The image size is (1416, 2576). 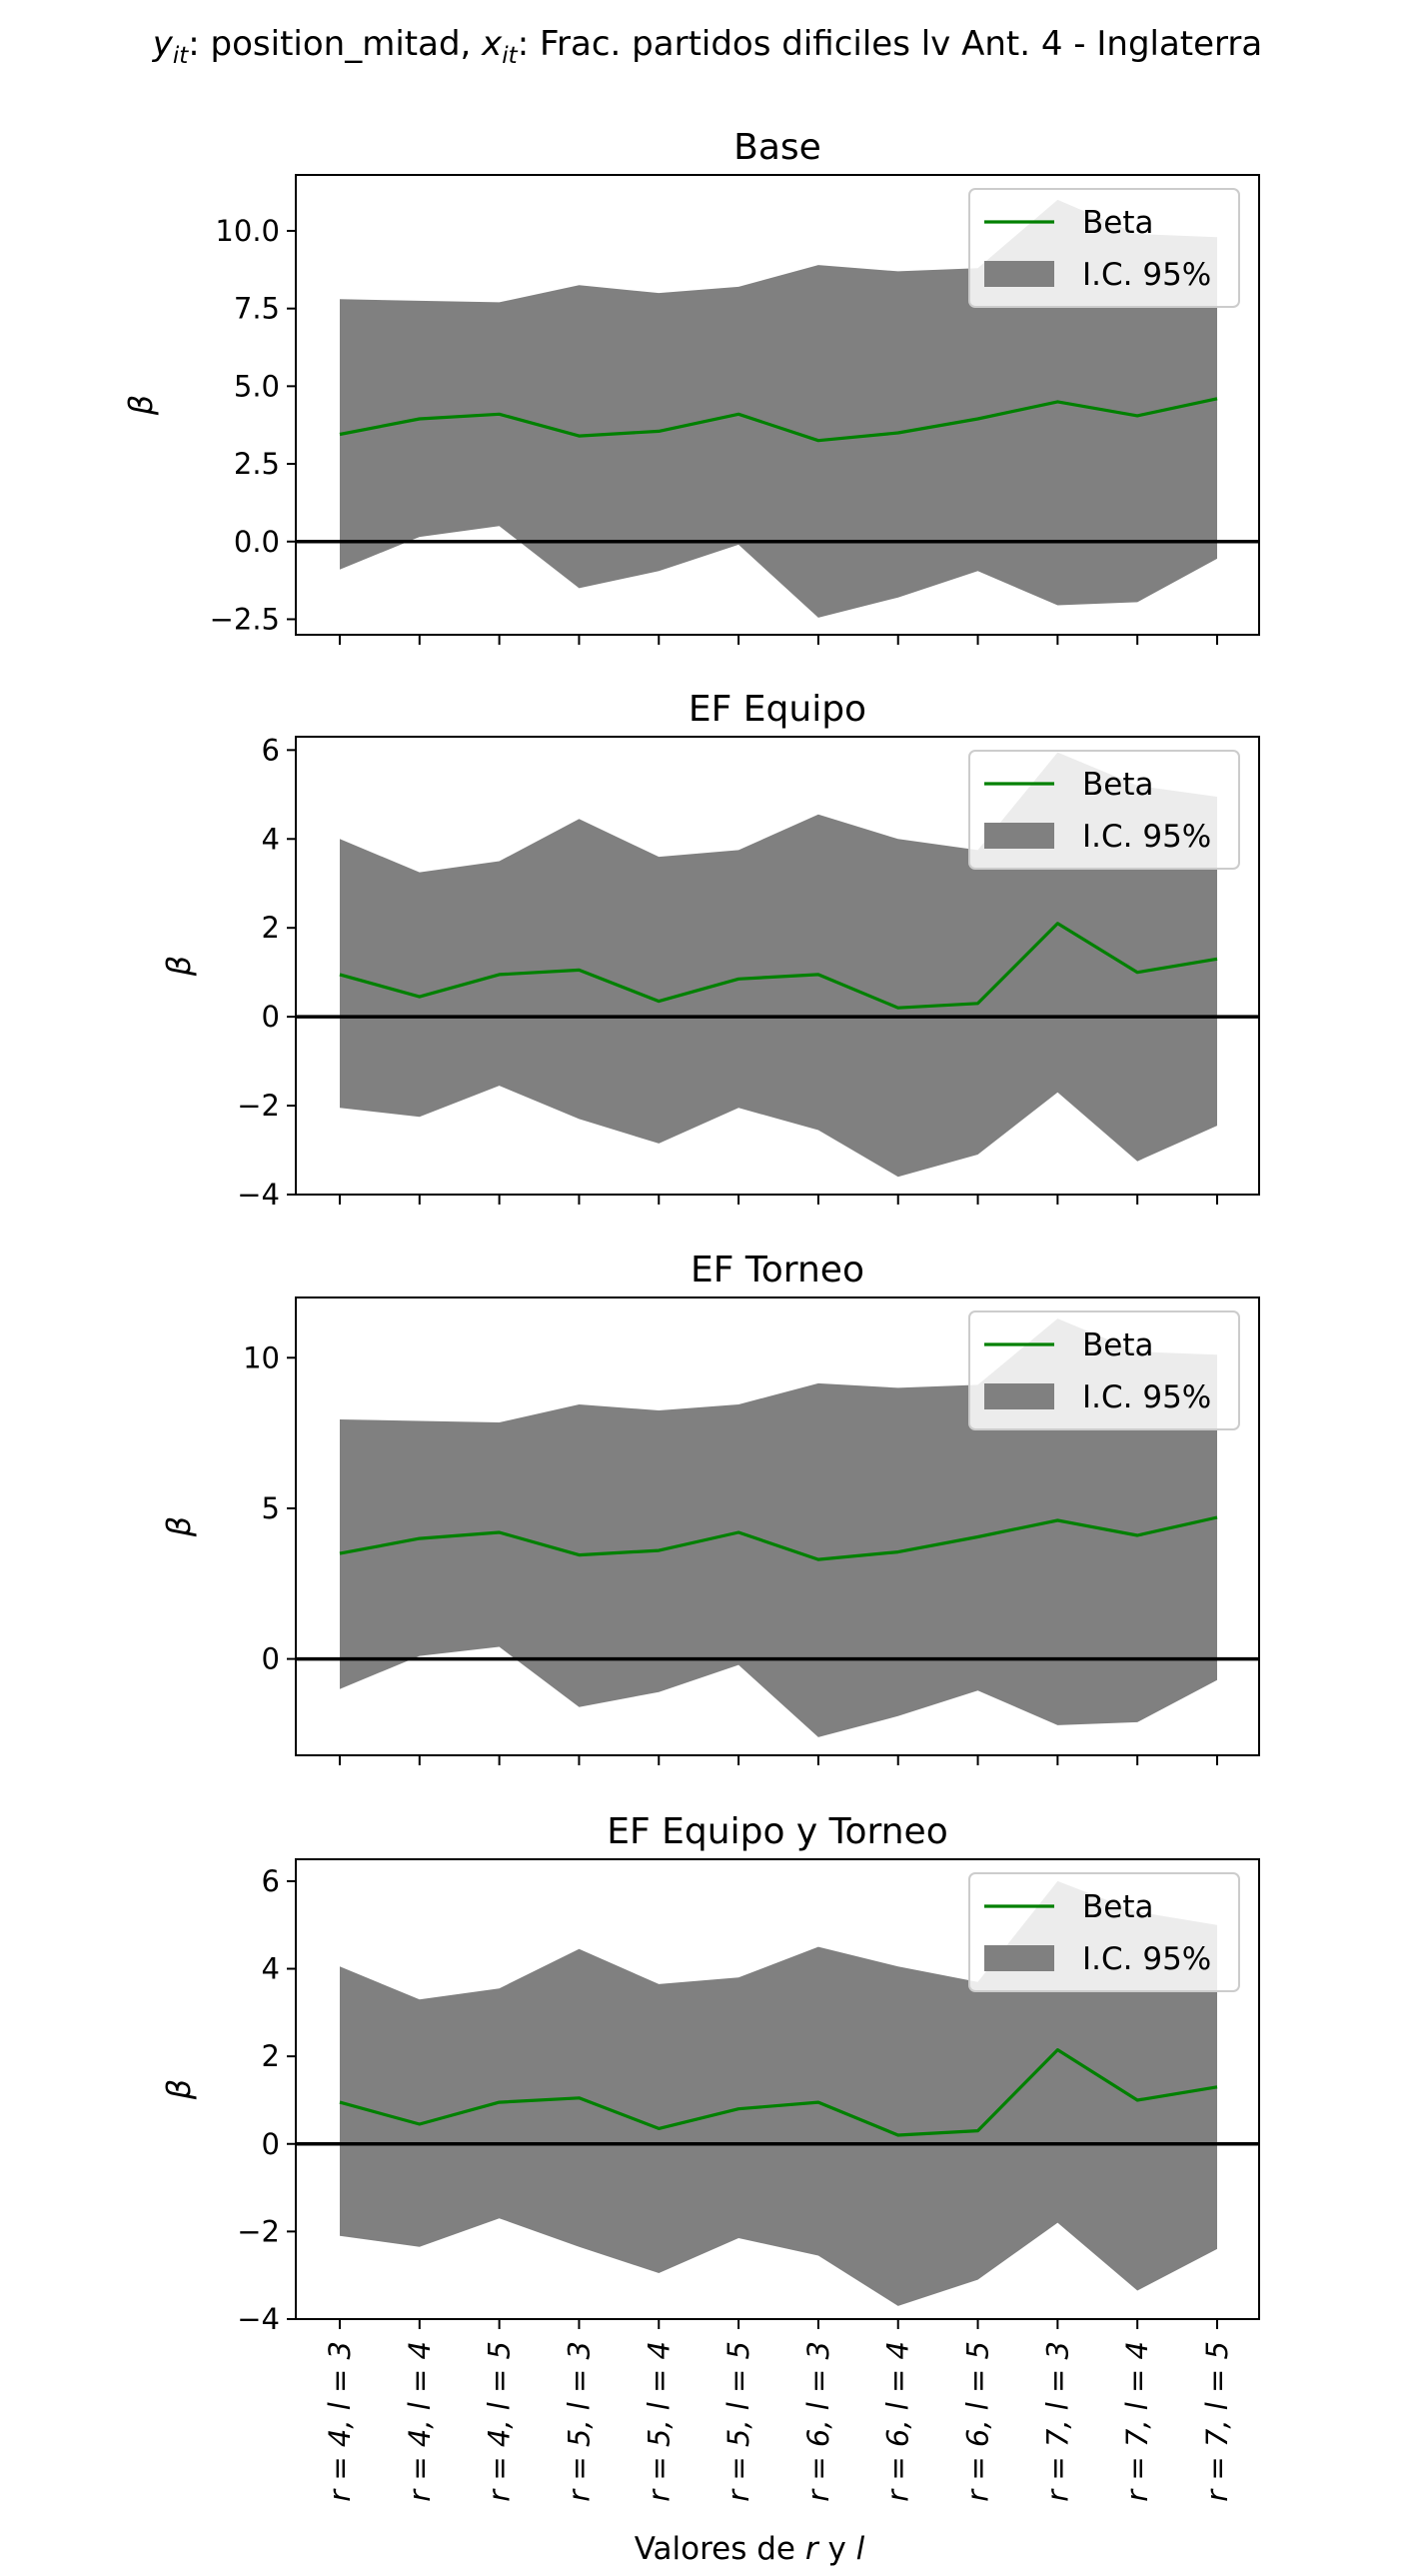 I want to click on x-tick-label: r = 6, l = 5, so click(x=978, y=2421).